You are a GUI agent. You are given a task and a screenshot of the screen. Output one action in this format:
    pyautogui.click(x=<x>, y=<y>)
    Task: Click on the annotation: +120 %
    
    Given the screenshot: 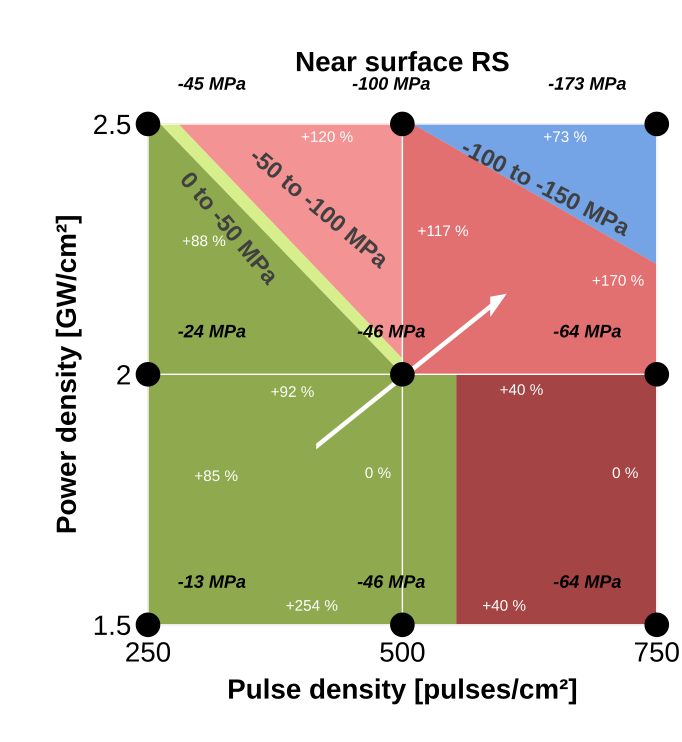 What is the action you would take?
    pyautogui.click(x=327, y=136)
    